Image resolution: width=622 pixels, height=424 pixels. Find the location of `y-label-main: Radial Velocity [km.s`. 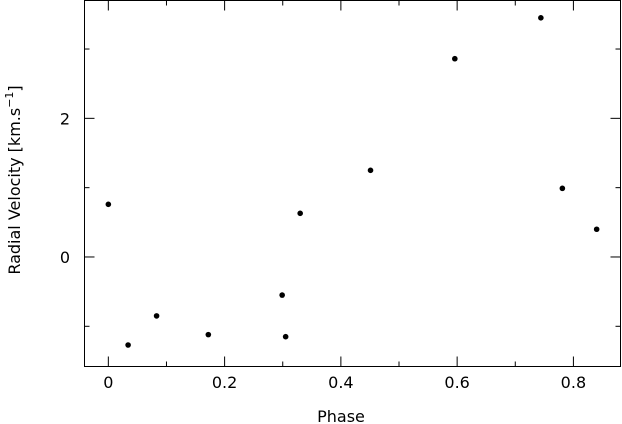

y-label-main: Radial Velocity [km.s is located at coordinates (14, 191).